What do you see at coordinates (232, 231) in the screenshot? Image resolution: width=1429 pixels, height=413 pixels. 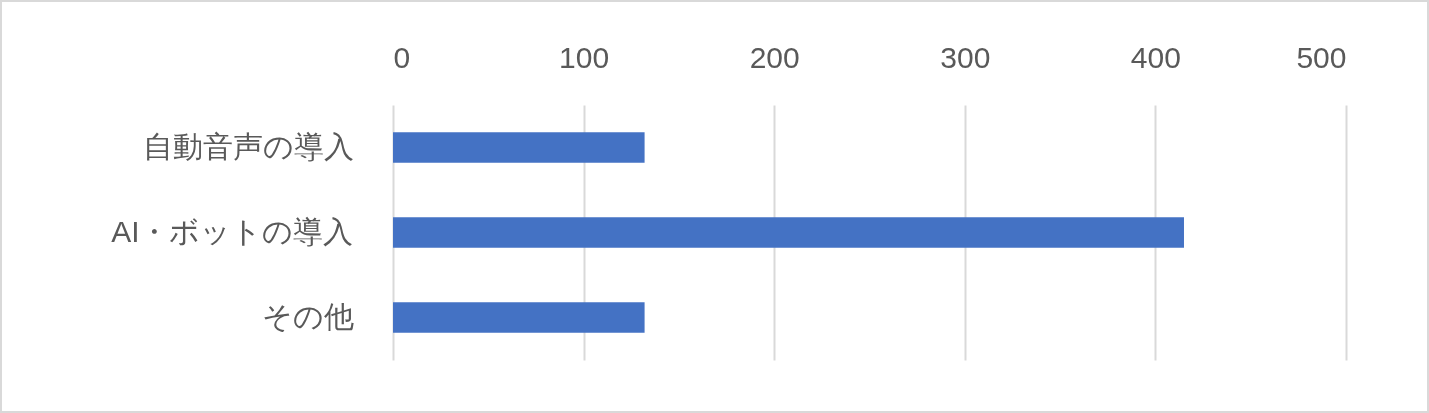 I see `y-tick-label: AI・ボットの導入` at bounding box center [232, 231].